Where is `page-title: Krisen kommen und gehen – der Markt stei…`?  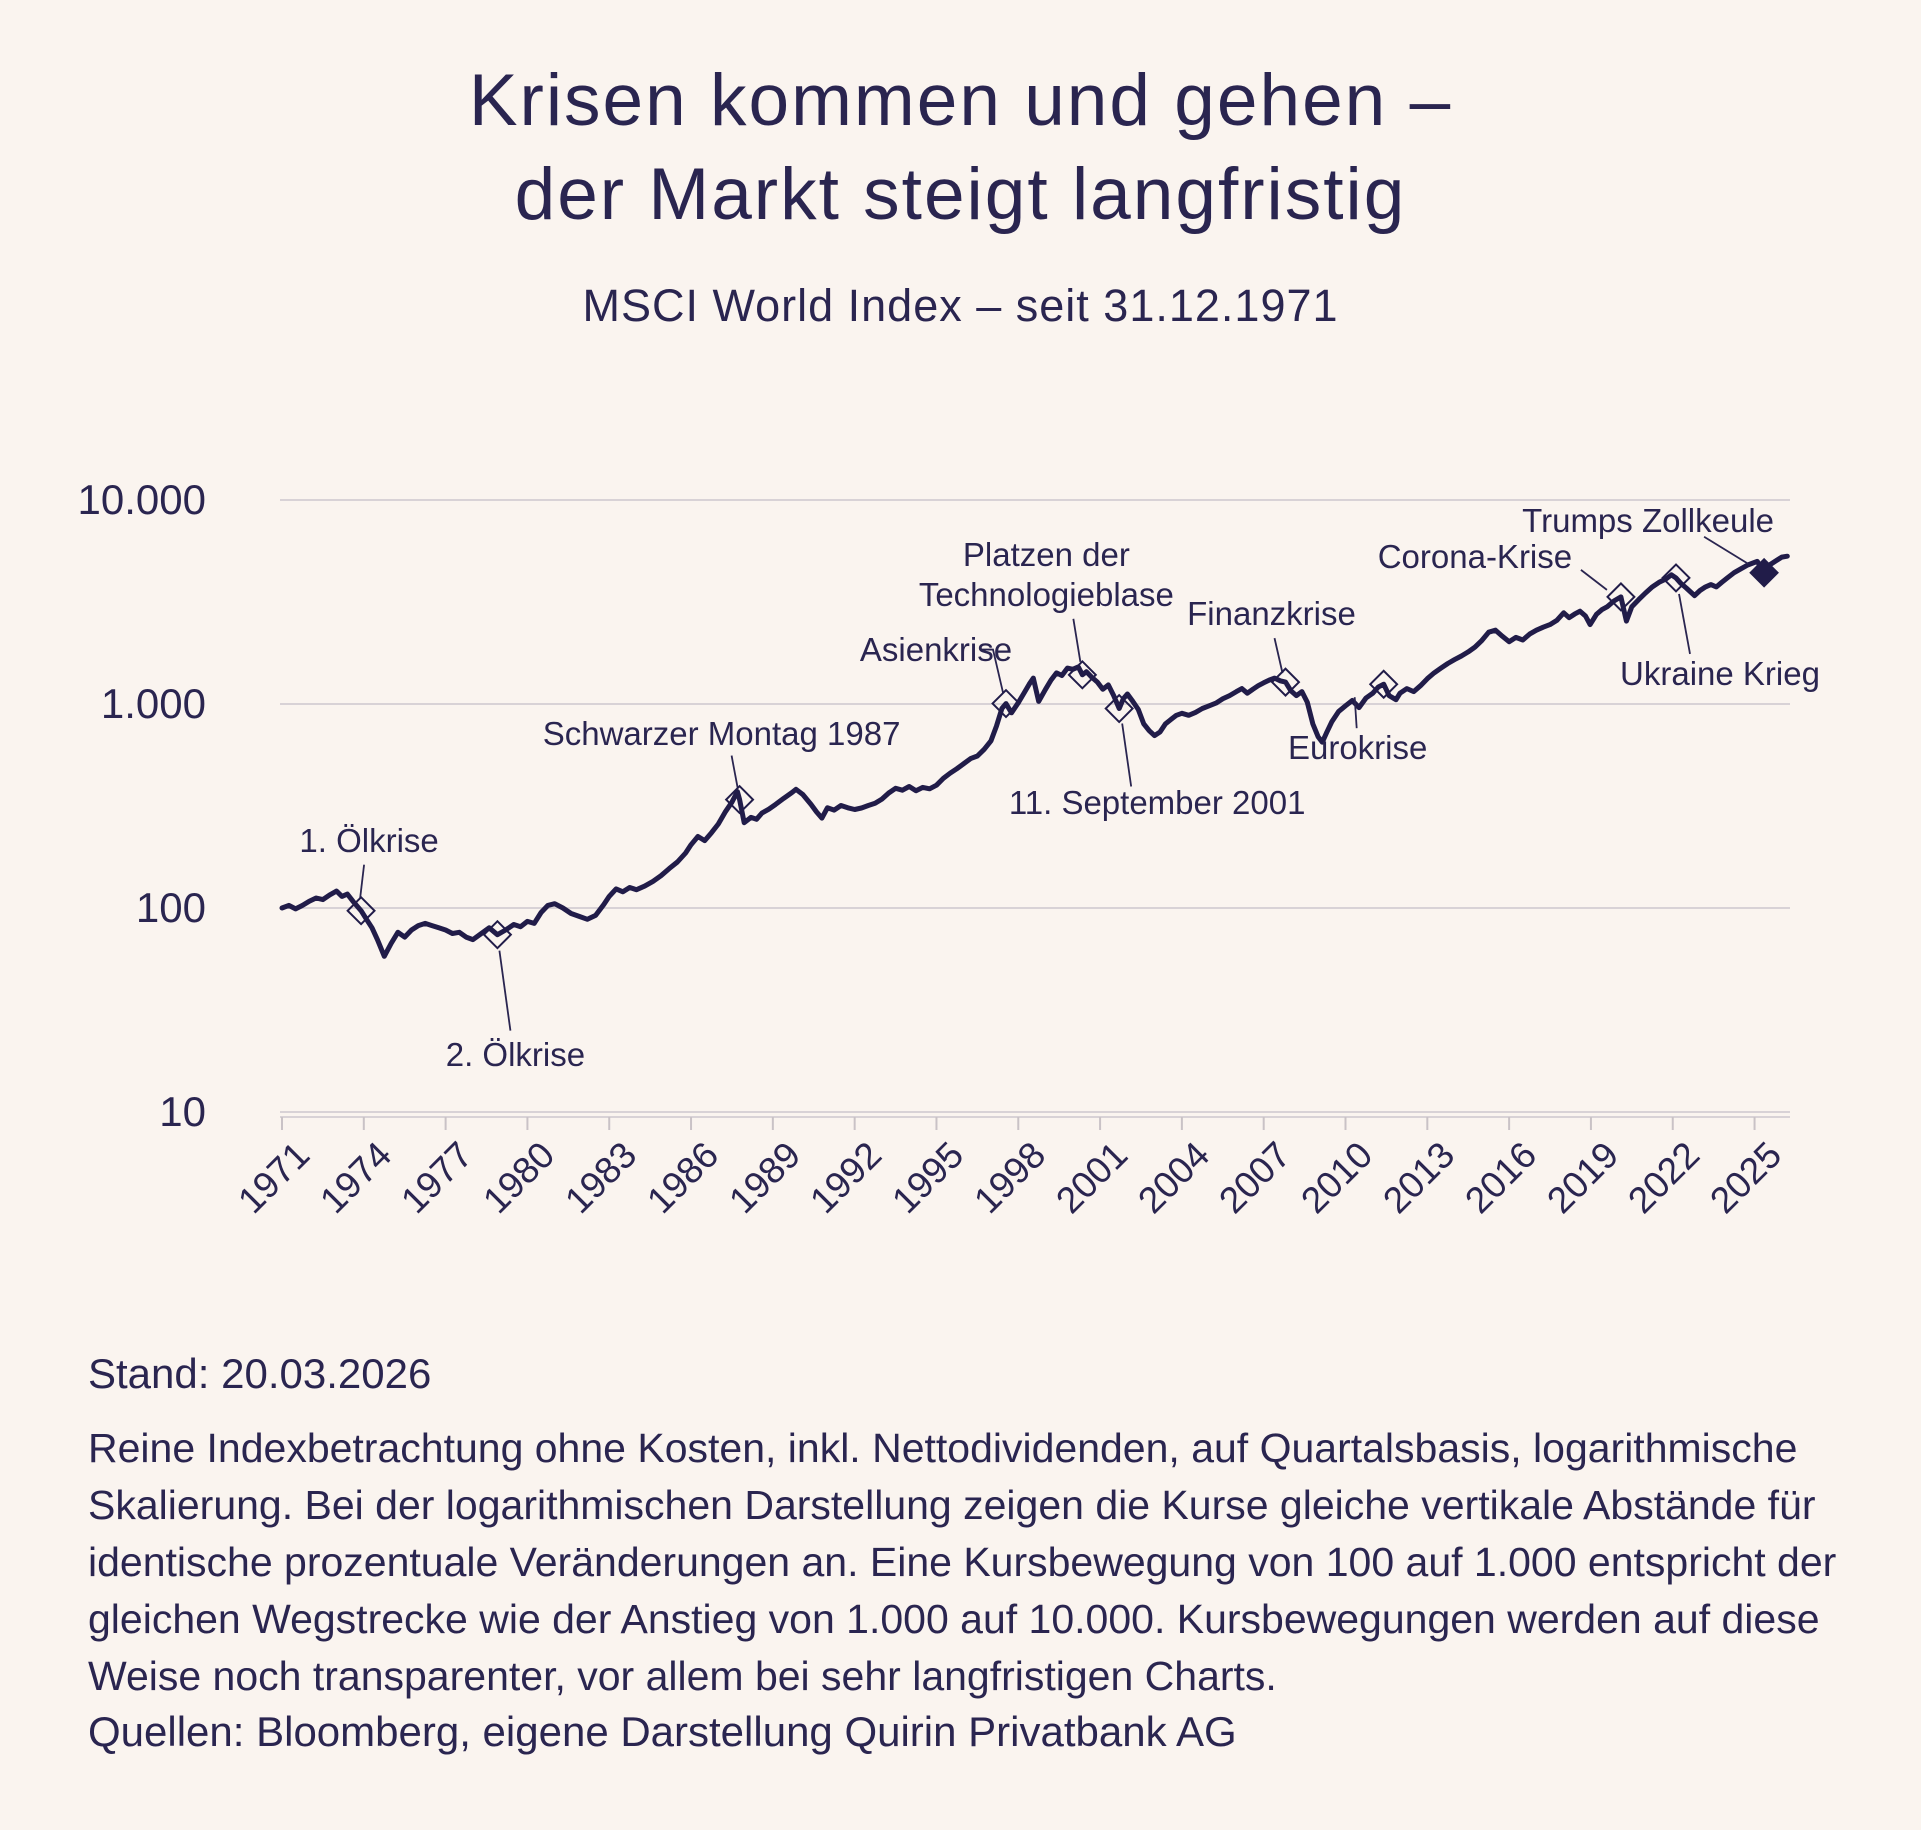 page-title: Krisen kommen und gehen – der Markt stei… is located at coordinates (960, 147).